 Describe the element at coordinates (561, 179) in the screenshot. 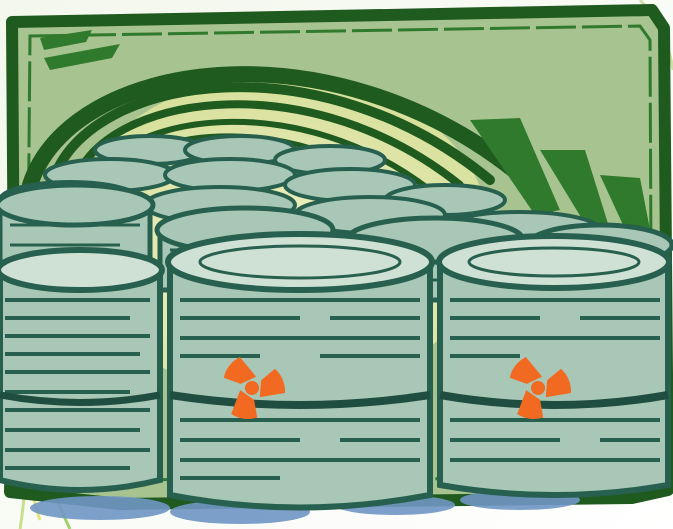

I see `tunnel-light-rays` at that location.